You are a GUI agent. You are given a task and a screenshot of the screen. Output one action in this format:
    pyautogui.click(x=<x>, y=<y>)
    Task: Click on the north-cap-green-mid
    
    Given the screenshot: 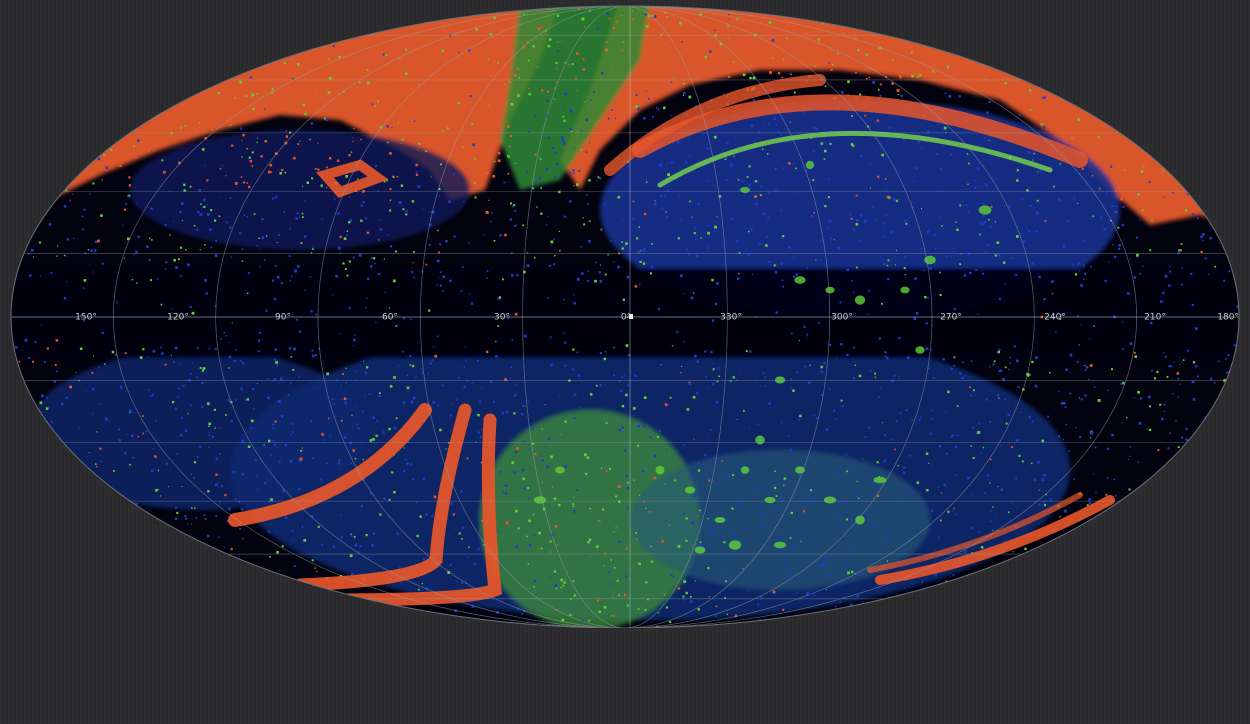 What is the action you would take?
    pyautogui.click(x=575, y=98)
    